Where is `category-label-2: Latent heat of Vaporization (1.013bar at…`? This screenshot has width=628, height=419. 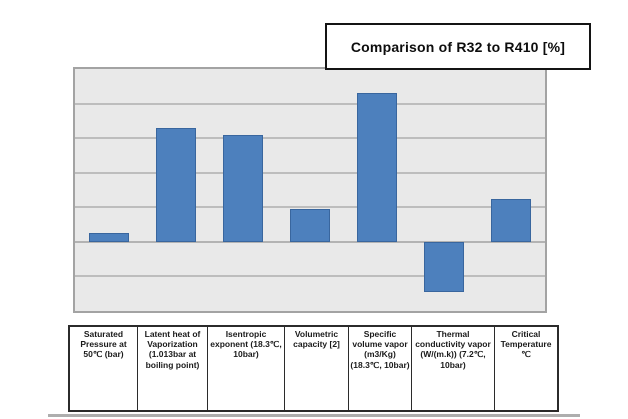
category-label-2: Latent heat of Vaporization (1.013bar at… is located at coordinates (173, 368).